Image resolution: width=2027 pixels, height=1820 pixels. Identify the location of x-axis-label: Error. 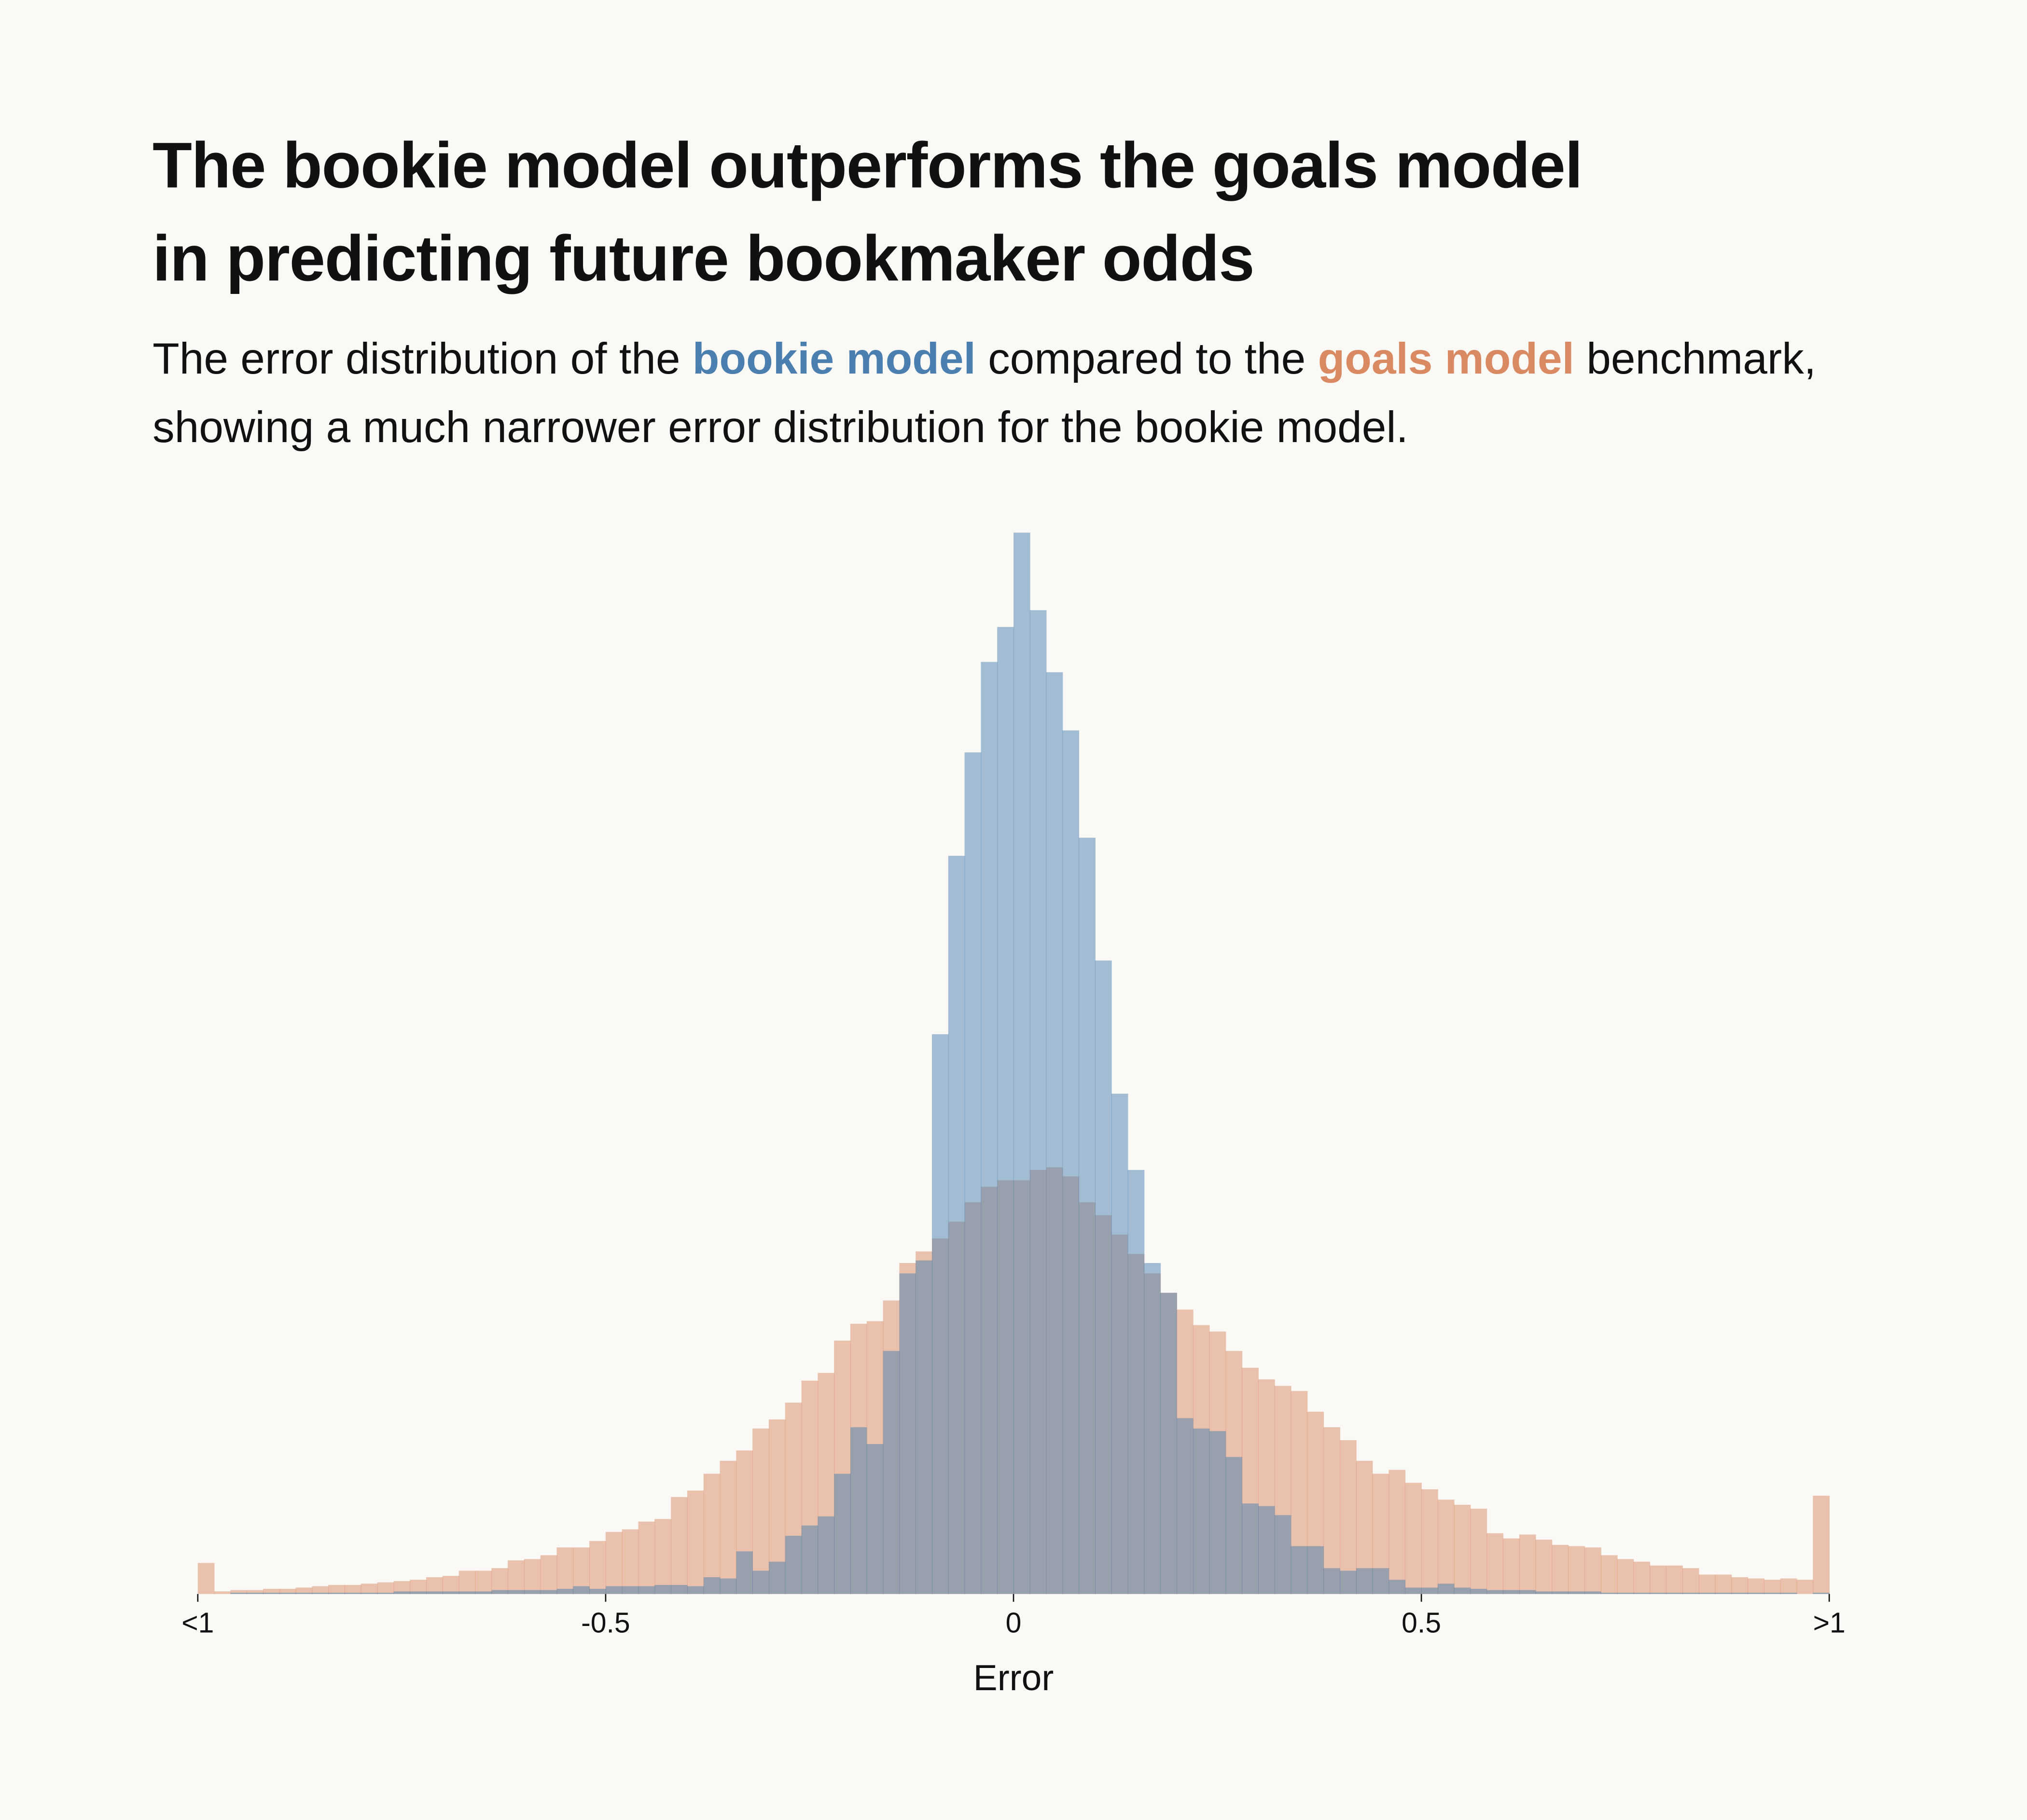
(1013, 1677).